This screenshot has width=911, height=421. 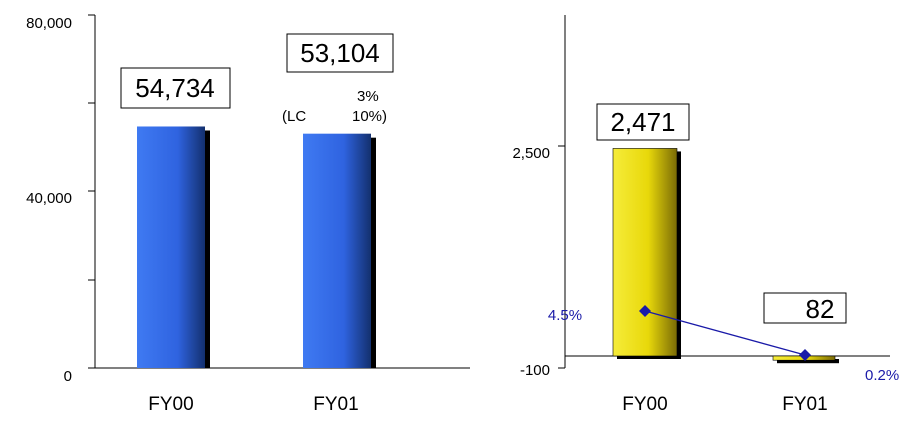 I want to click on right-x-tick-label-fy01: FY01, so click(x=804, y=404).